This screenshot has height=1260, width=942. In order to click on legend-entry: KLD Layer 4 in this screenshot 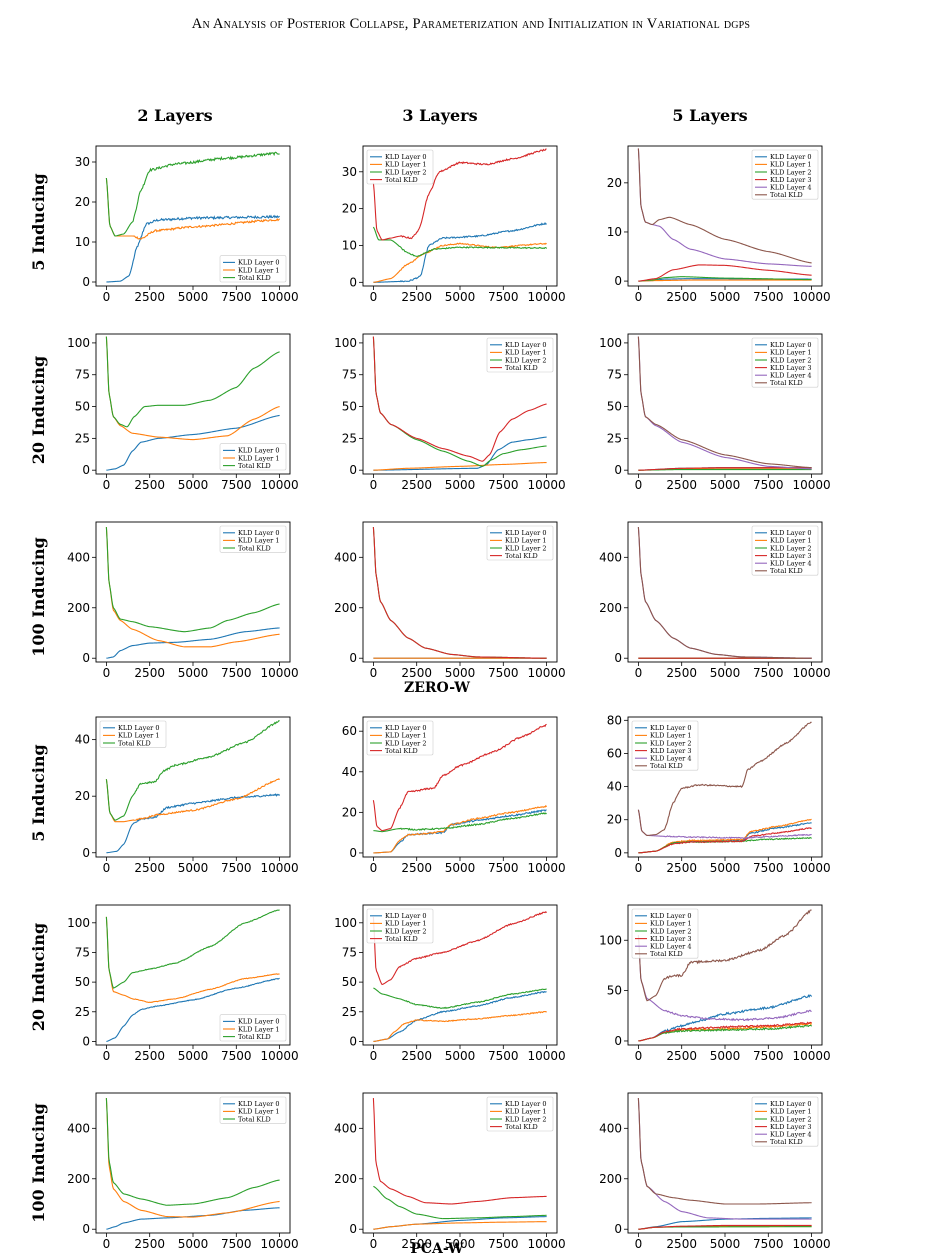, I will do `click(670, 759)`.